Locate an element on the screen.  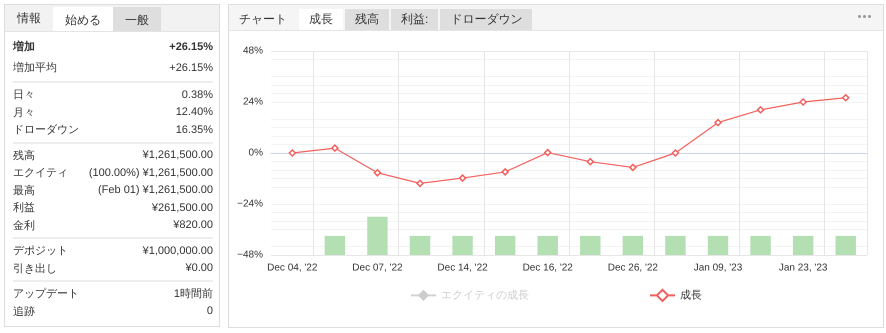
text: ¥820.00 is located at coordinates (193, 225).